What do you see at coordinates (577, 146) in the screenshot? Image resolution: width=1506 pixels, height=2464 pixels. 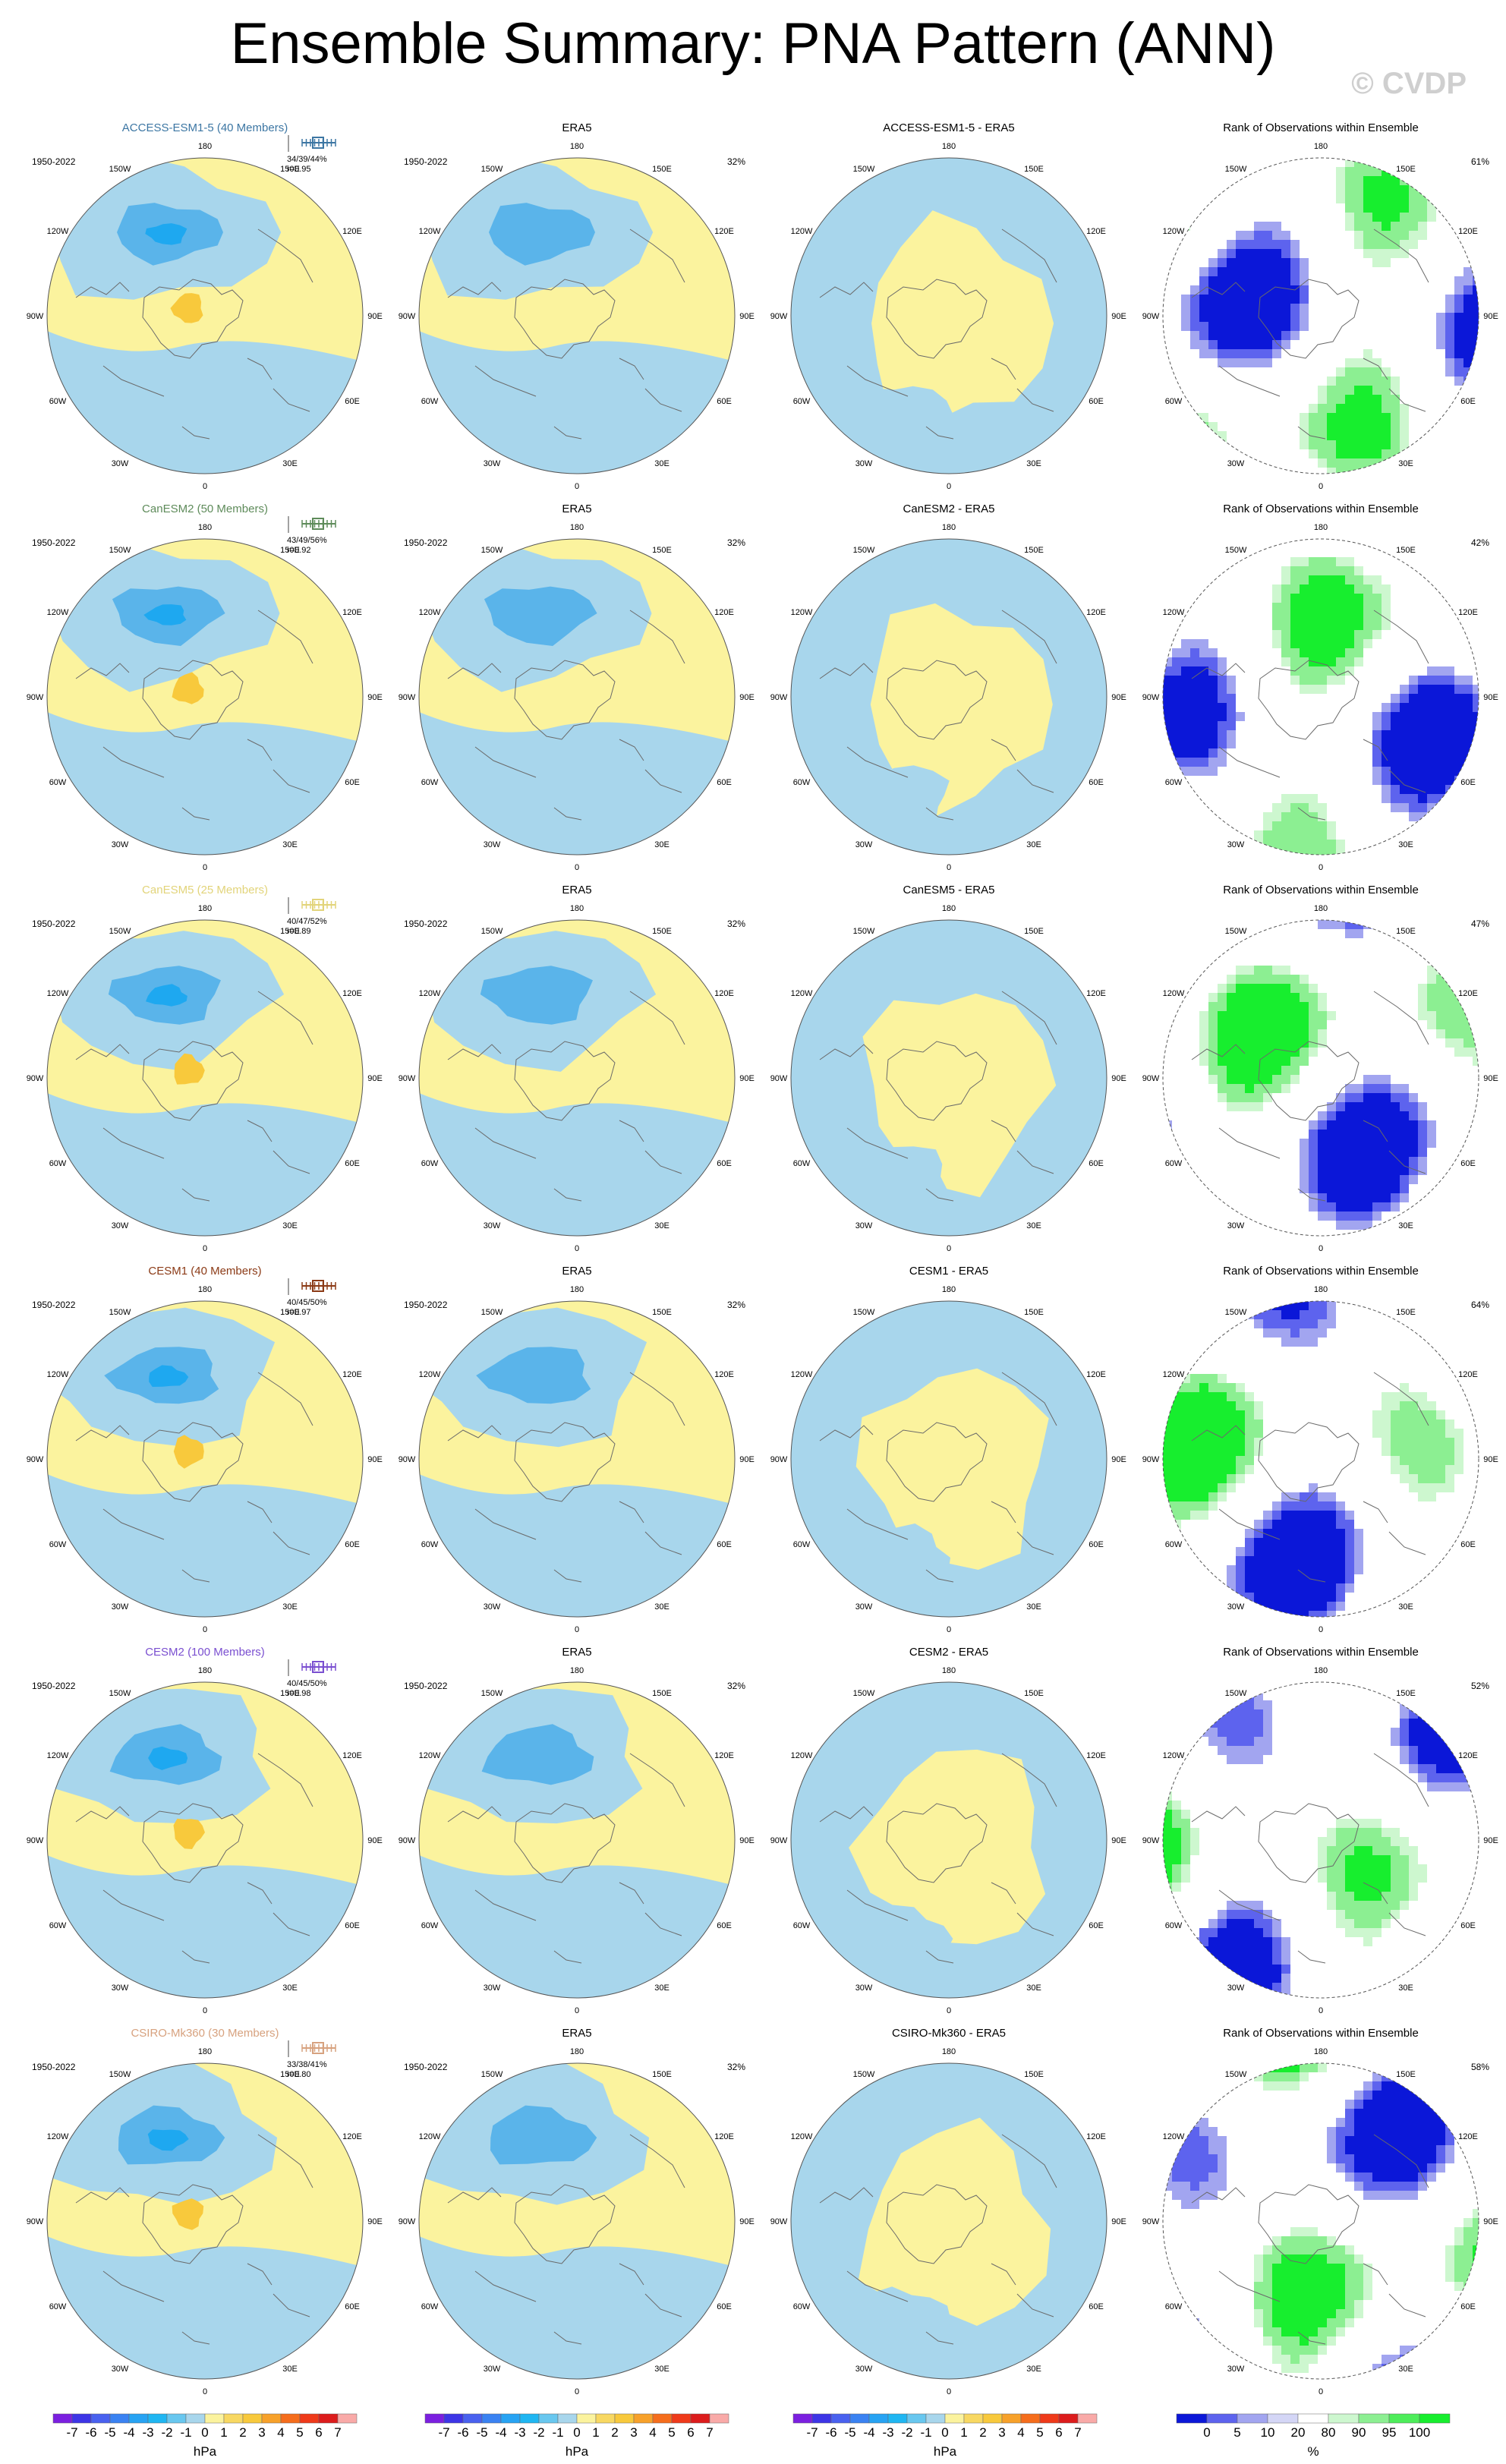 I see `longitude-label: 180` at bounding box center [577, 146].